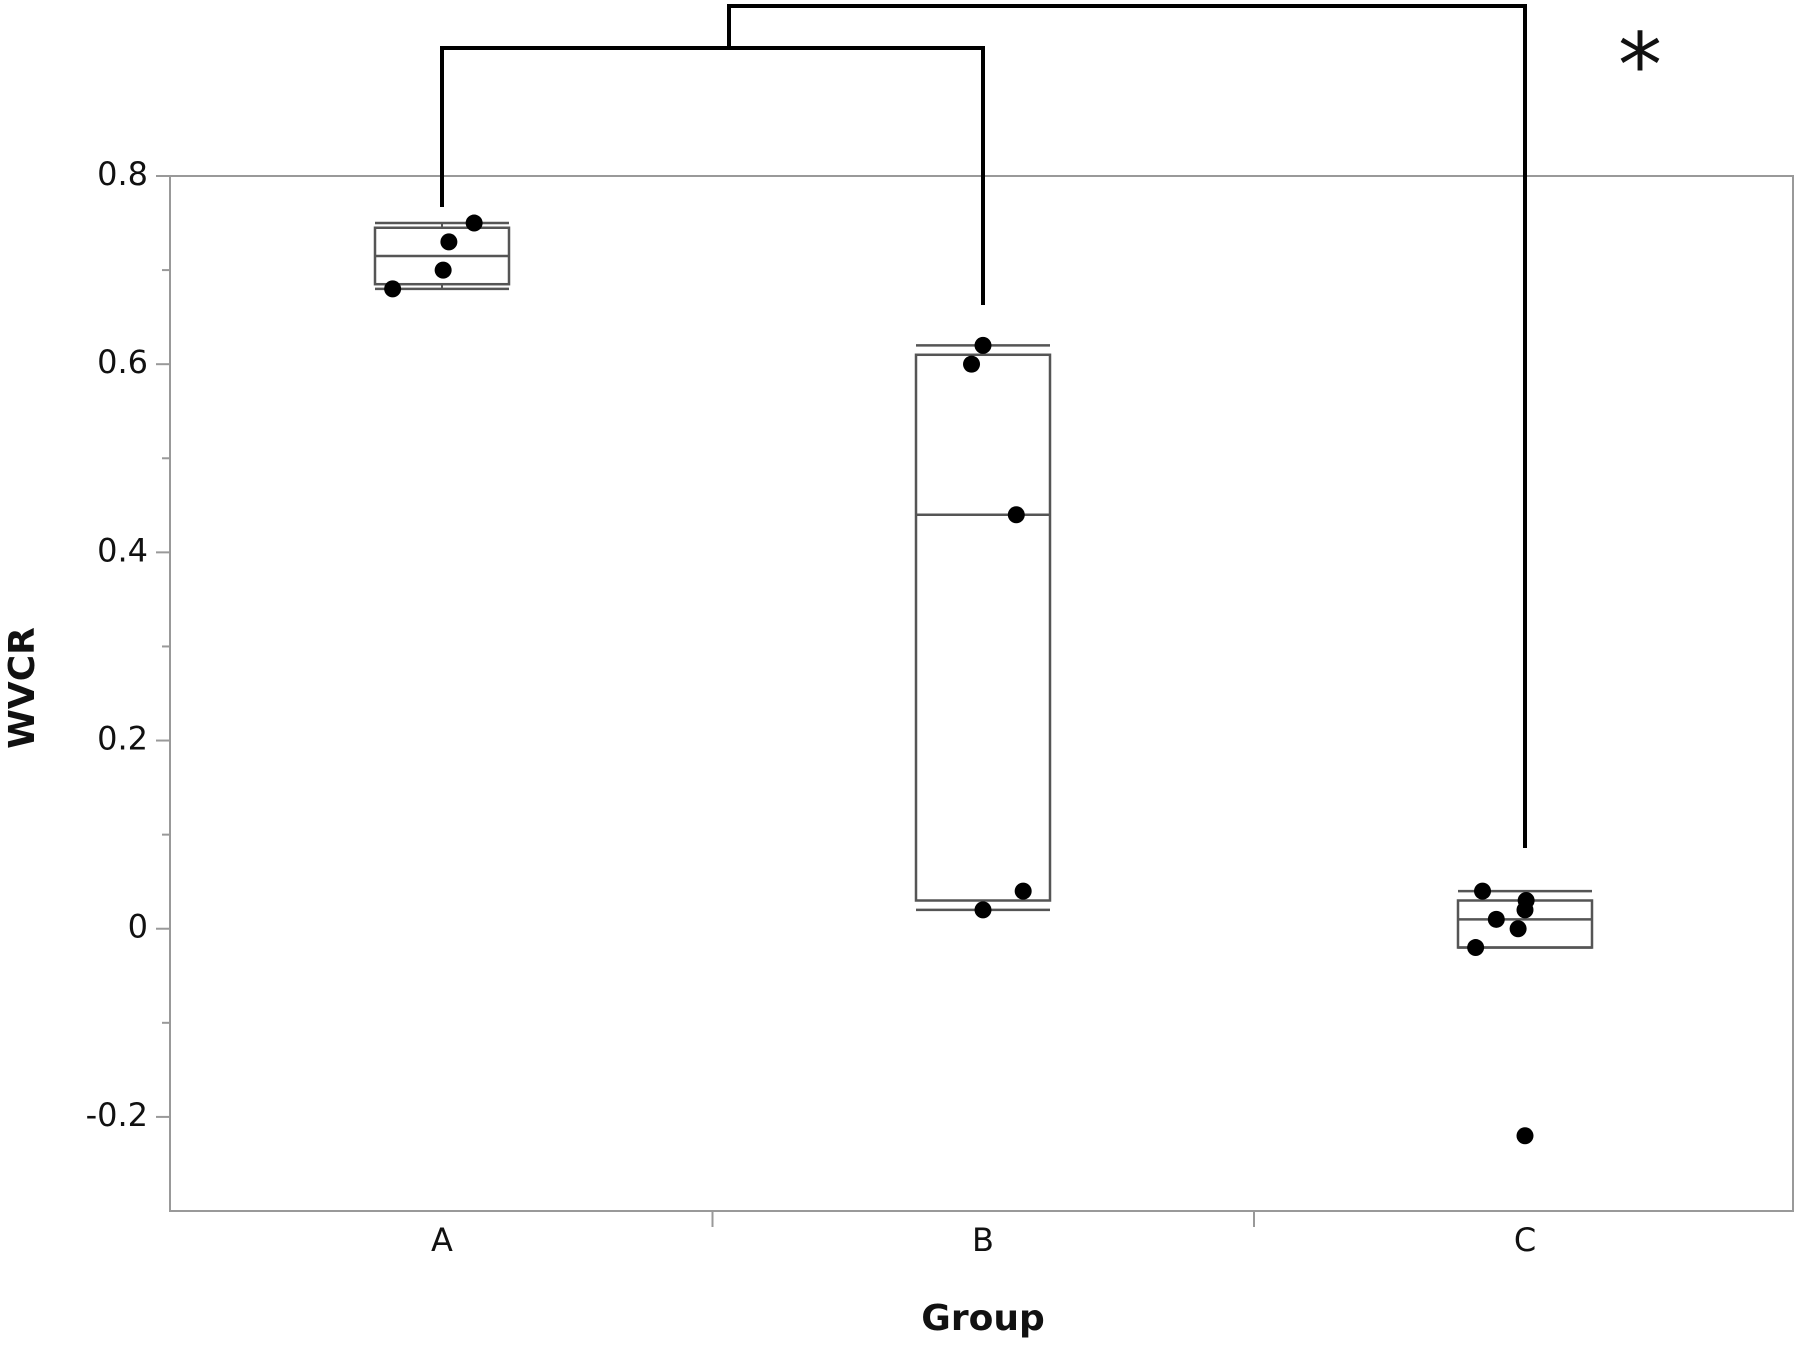 This screenshot has width=1800, height=1345. Describe the element at coordinates (122, 550) in the screenshot. I see `y-tick-label: 0.4` at that location.